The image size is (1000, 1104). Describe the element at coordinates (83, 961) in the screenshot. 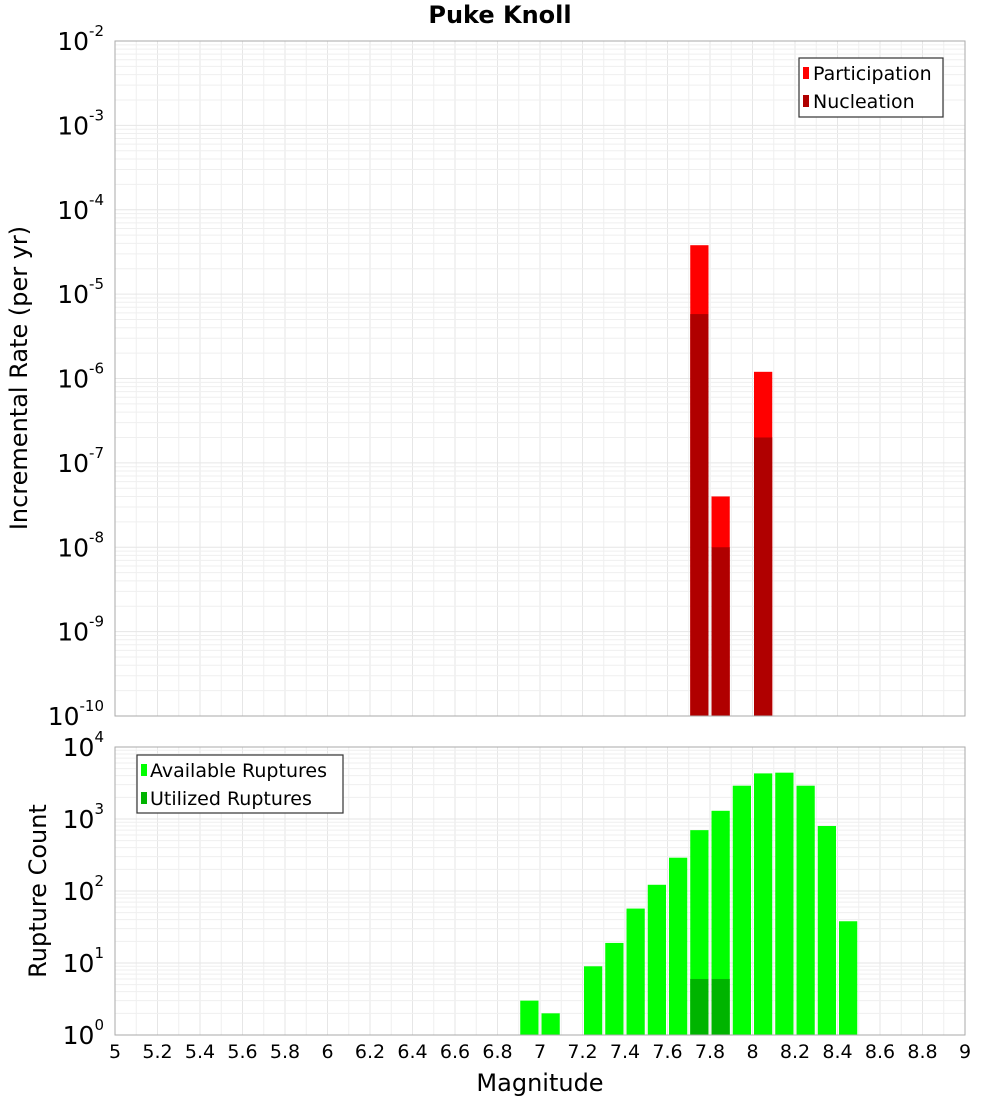

I see `count-y-tick-label: 10¹` at that location.